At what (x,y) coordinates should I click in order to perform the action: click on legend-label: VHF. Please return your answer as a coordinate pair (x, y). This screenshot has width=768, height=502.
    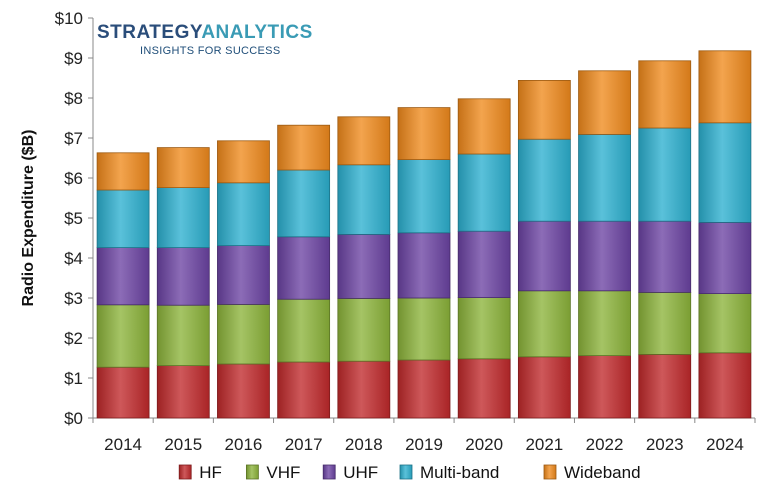
    Looking at the image, I should click on (283, 472).